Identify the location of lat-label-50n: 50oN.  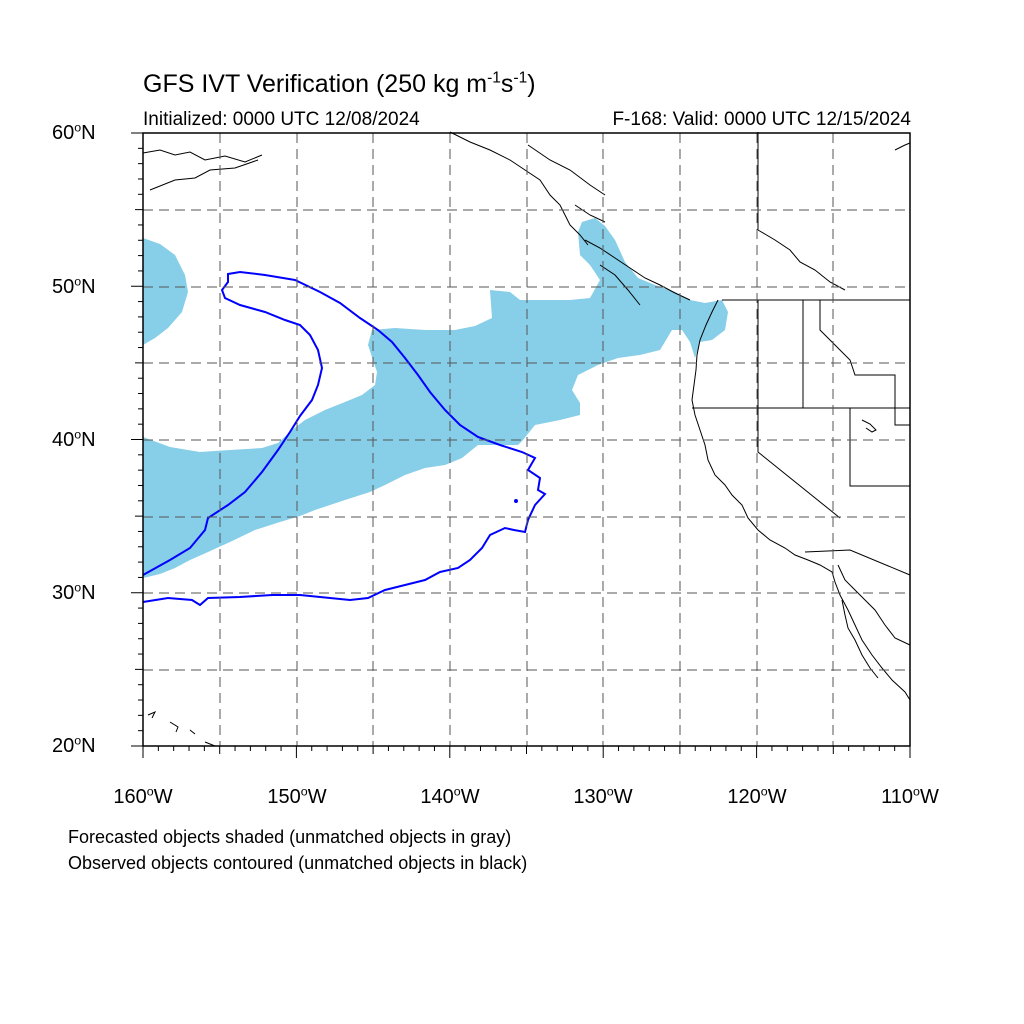
(74, 286).